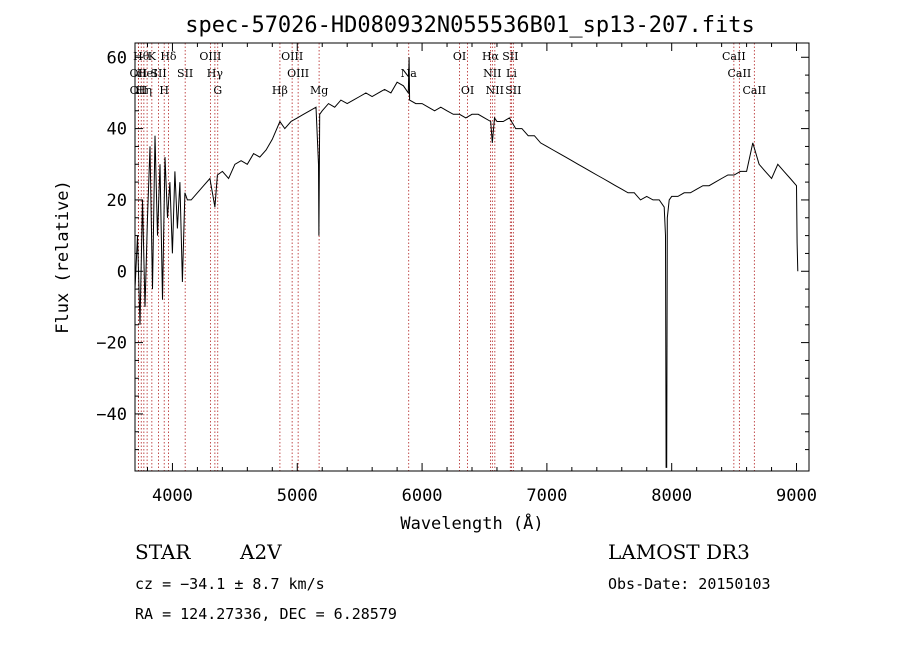 The image size is (900, 649). I want to click on line-label-21: NII, so click(492, 73).